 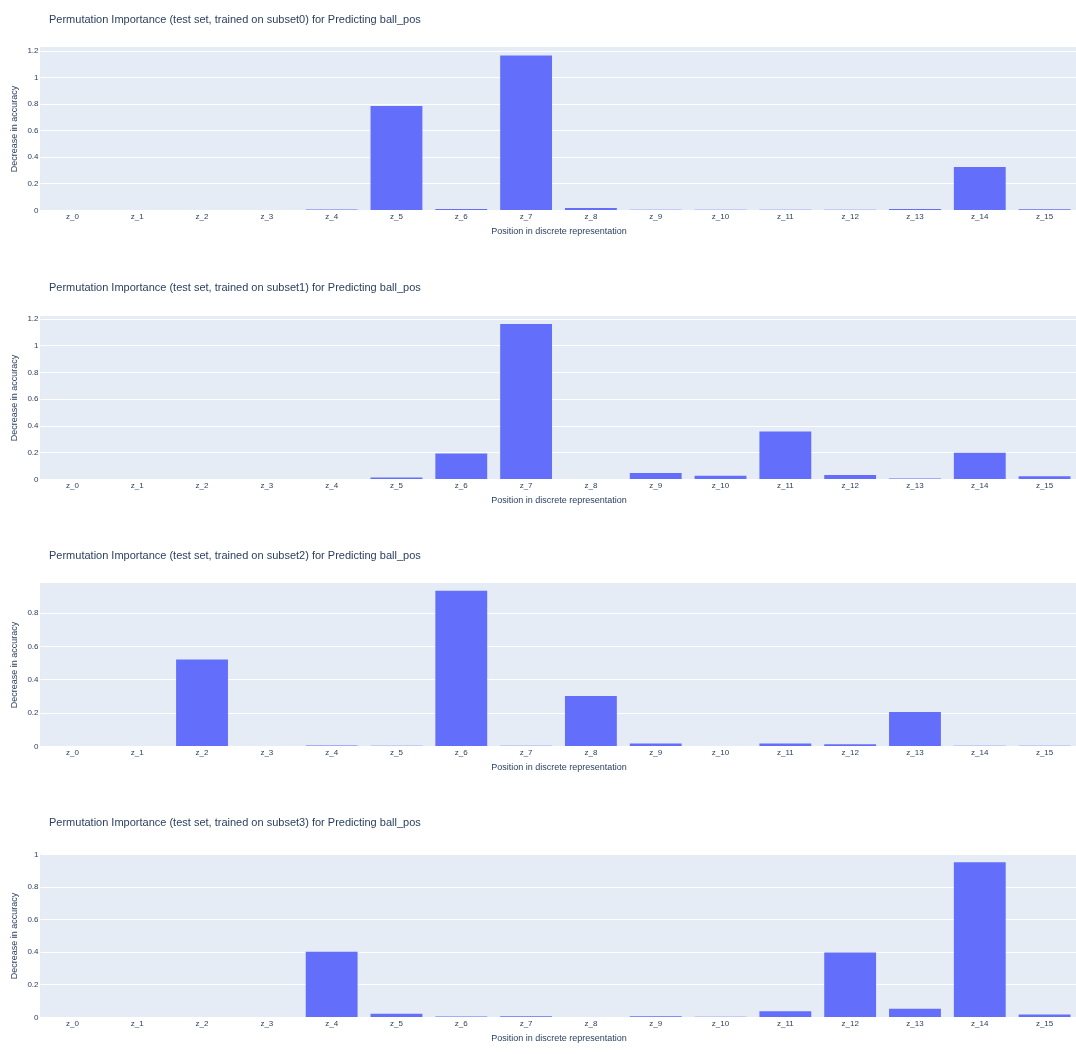 What do you see at coordinates (235, 18) in the screenshot?
I see `chart-title: Permutation Importance (test set, trained on subset0) for Predicting ball_pos` at bounding box center [235, 18].